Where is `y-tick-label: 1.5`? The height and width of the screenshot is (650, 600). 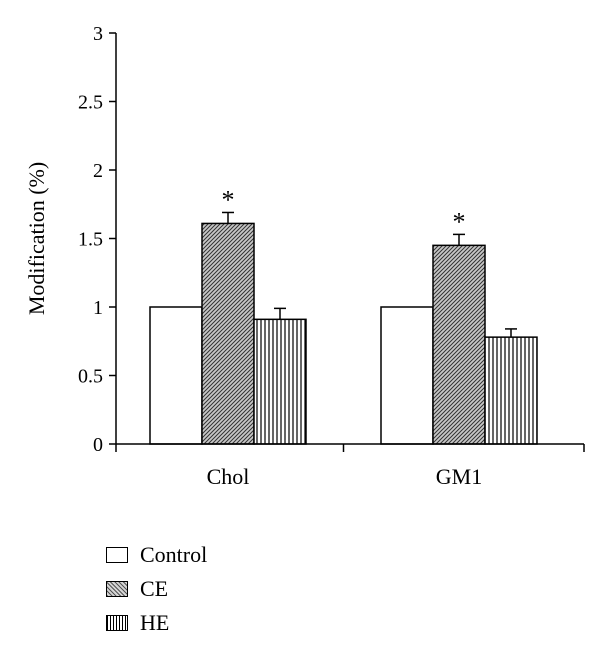 y-tick-label: 1.5 is located at coordinates (90, 240).